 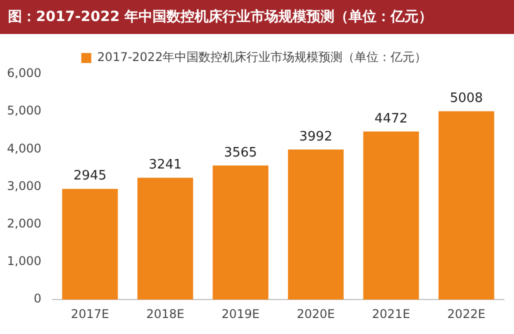 I want to click on y-tick-label: 3,000, so click(x=24, y=185).